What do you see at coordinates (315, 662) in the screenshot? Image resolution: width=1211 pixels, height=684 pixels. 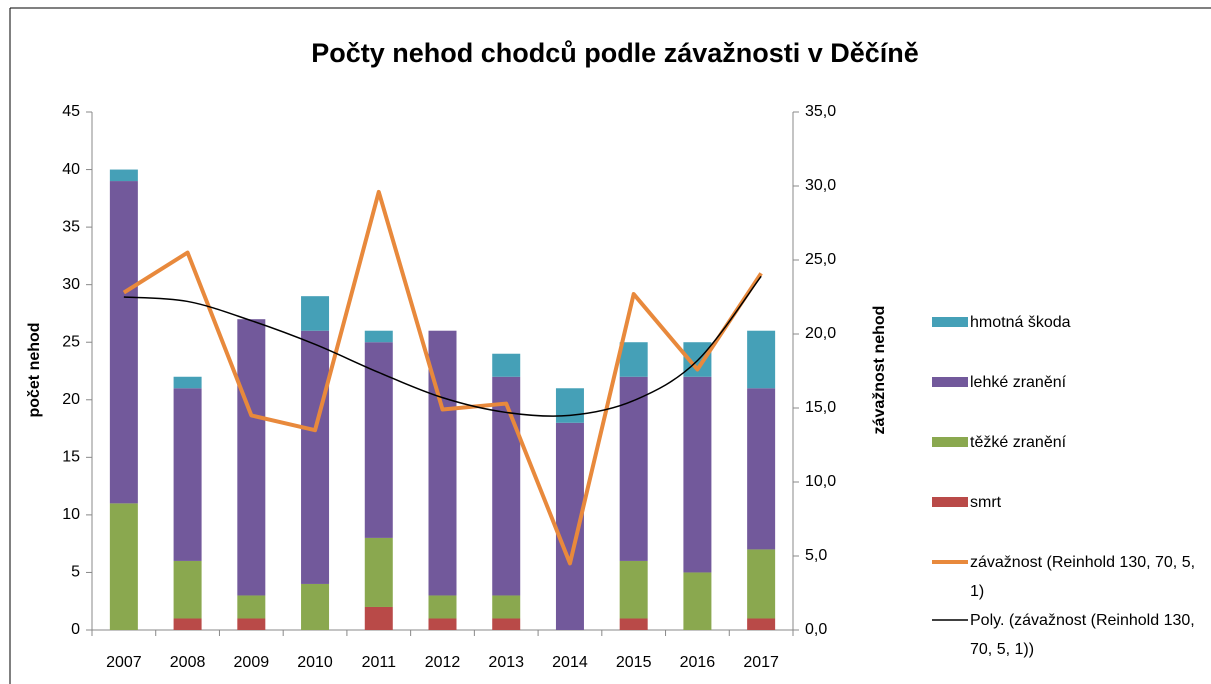 I see `x-tick-label: 2010` at bounding box center [315, 662].